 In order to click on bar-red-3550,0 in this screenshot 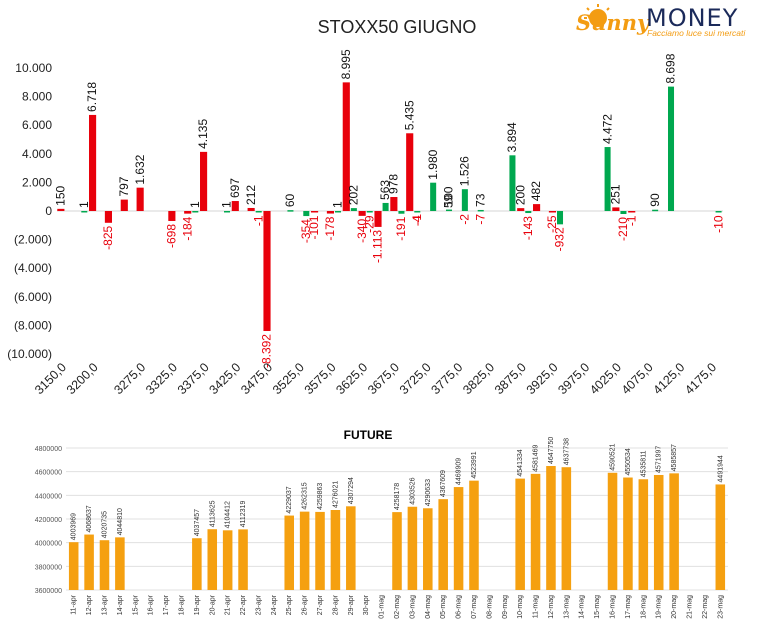, I will do `click(315, 212)`.